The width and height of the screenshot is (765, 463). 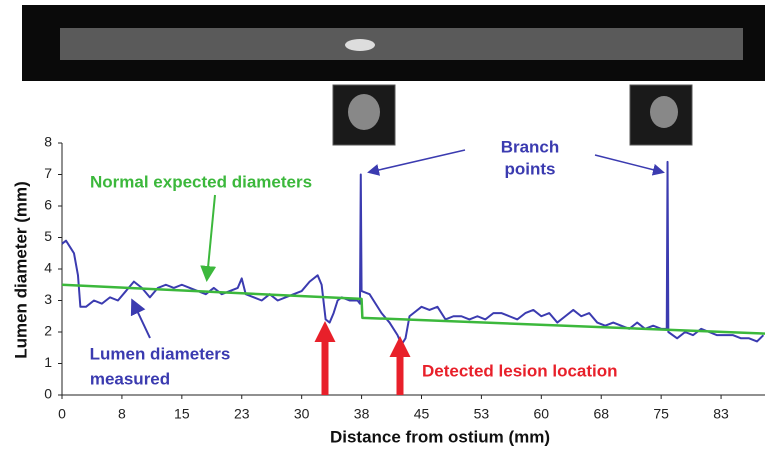 I want to click on x-tick-label: 8, so click(x=122, y=414).